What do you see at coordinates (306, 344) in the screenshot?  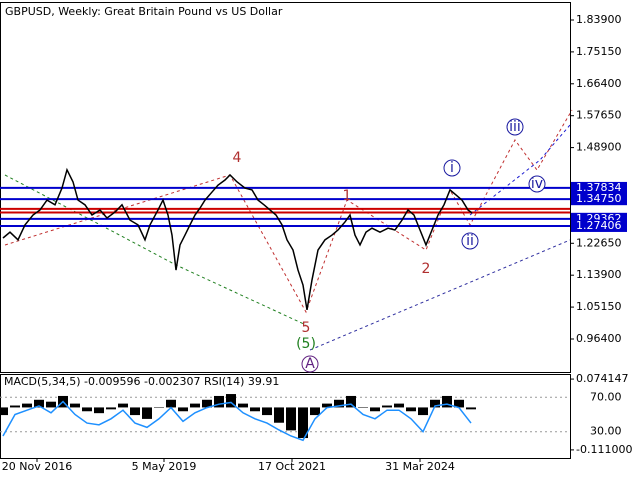 I see `wave-label: (5)` at bounding box center [306, 344].